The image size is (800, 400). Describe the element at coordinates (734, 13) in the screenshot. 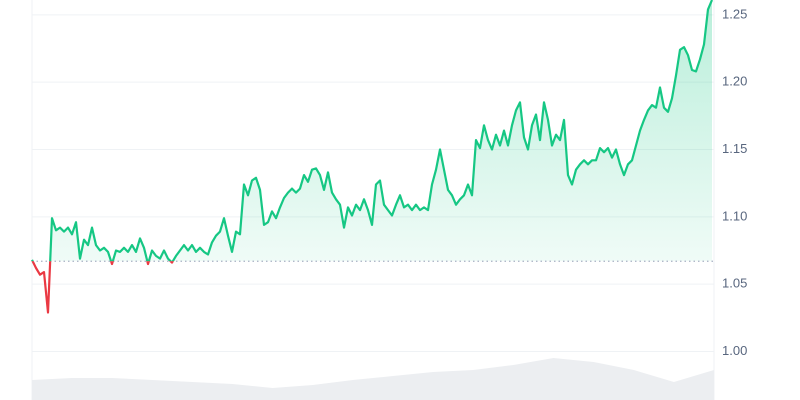

I see `y-tick-label: 1.25` at that location.